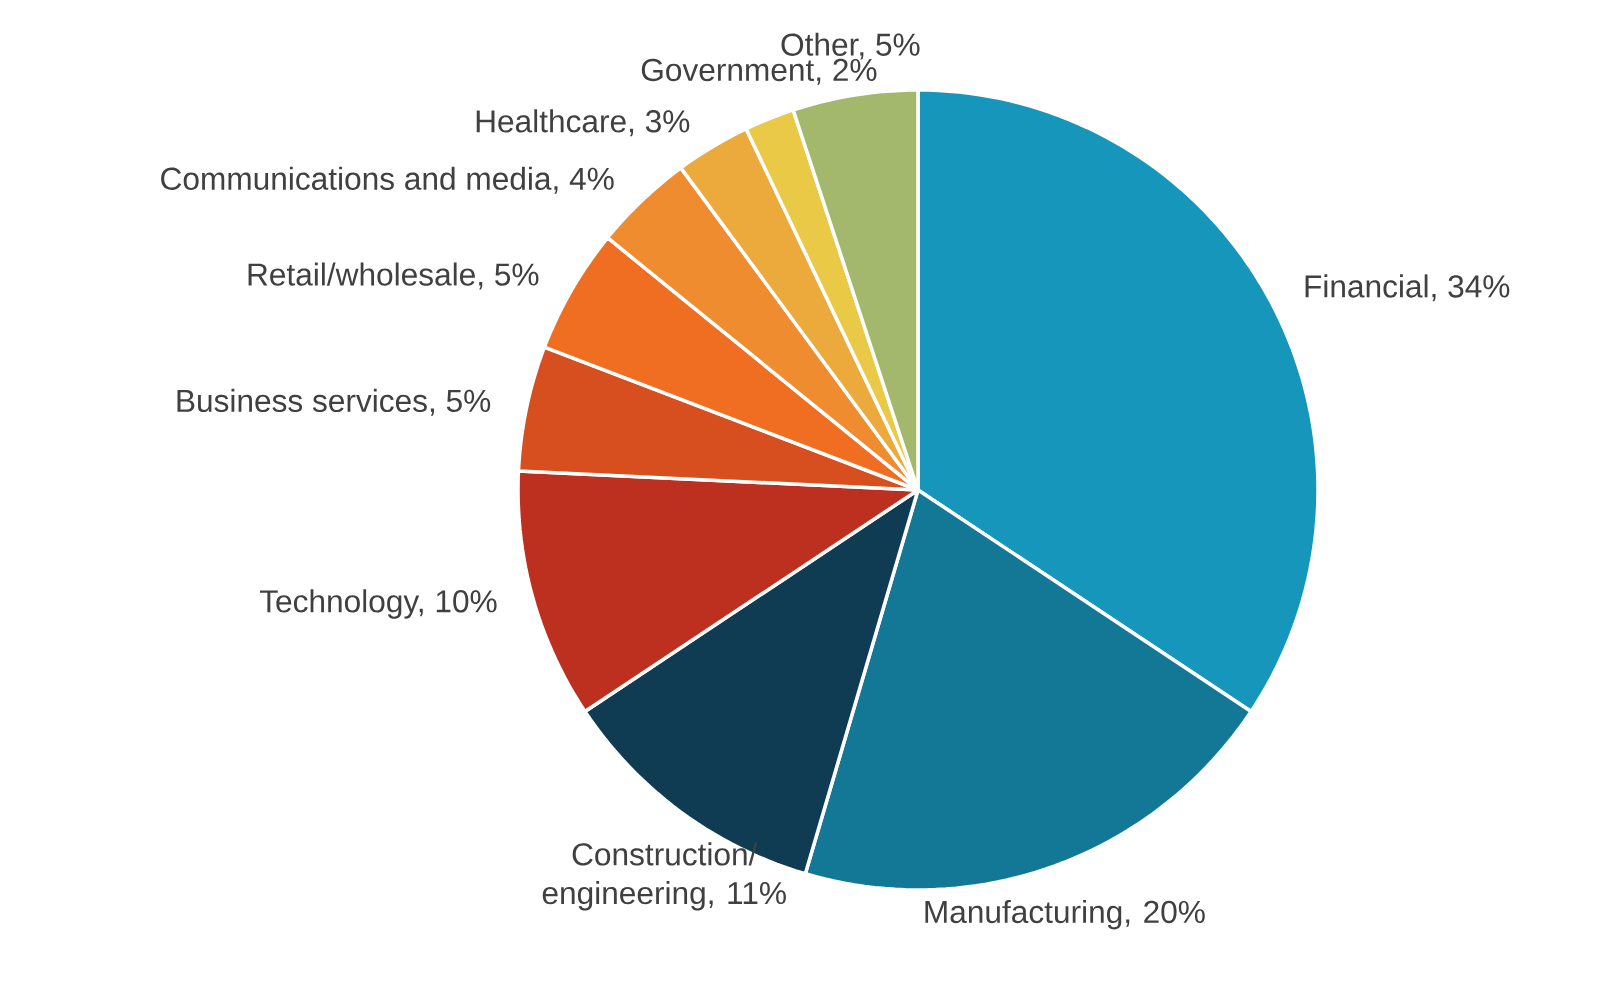 This screenshot has height=985, width=1610. What do you see at coordinates (850, 46) in the screenshot?
I see `slice-label: Other, 5%` at bounding box center [850, 46].